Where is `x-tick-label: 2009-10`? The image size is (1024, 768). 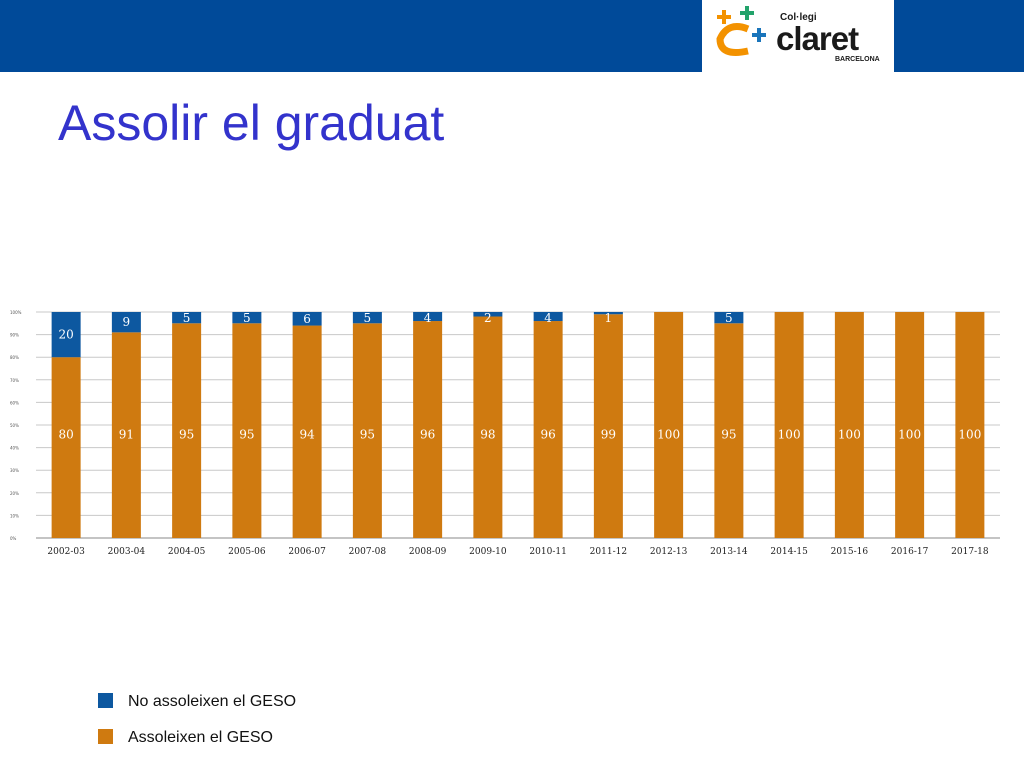 x-tick-label: 2009-10 is located at coordinates (488, 552).